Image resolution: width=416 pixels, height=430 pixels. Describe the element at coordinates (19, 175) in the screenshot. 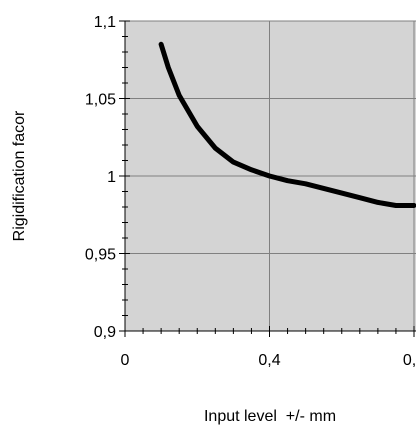

I see `y-axis-title: Rigidification facor` at that location.